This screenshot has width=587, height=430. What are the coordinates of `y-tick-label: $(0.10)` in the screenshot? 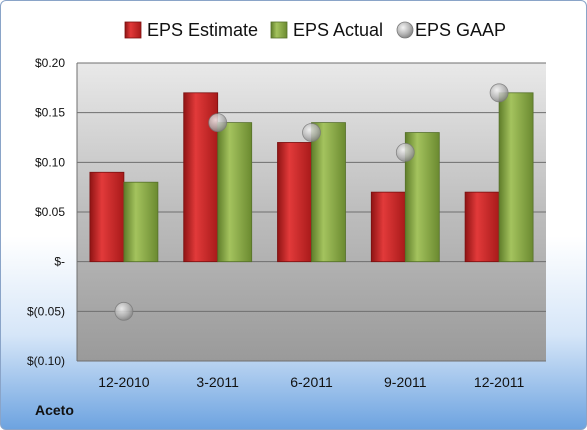 It's located at (46, 361).